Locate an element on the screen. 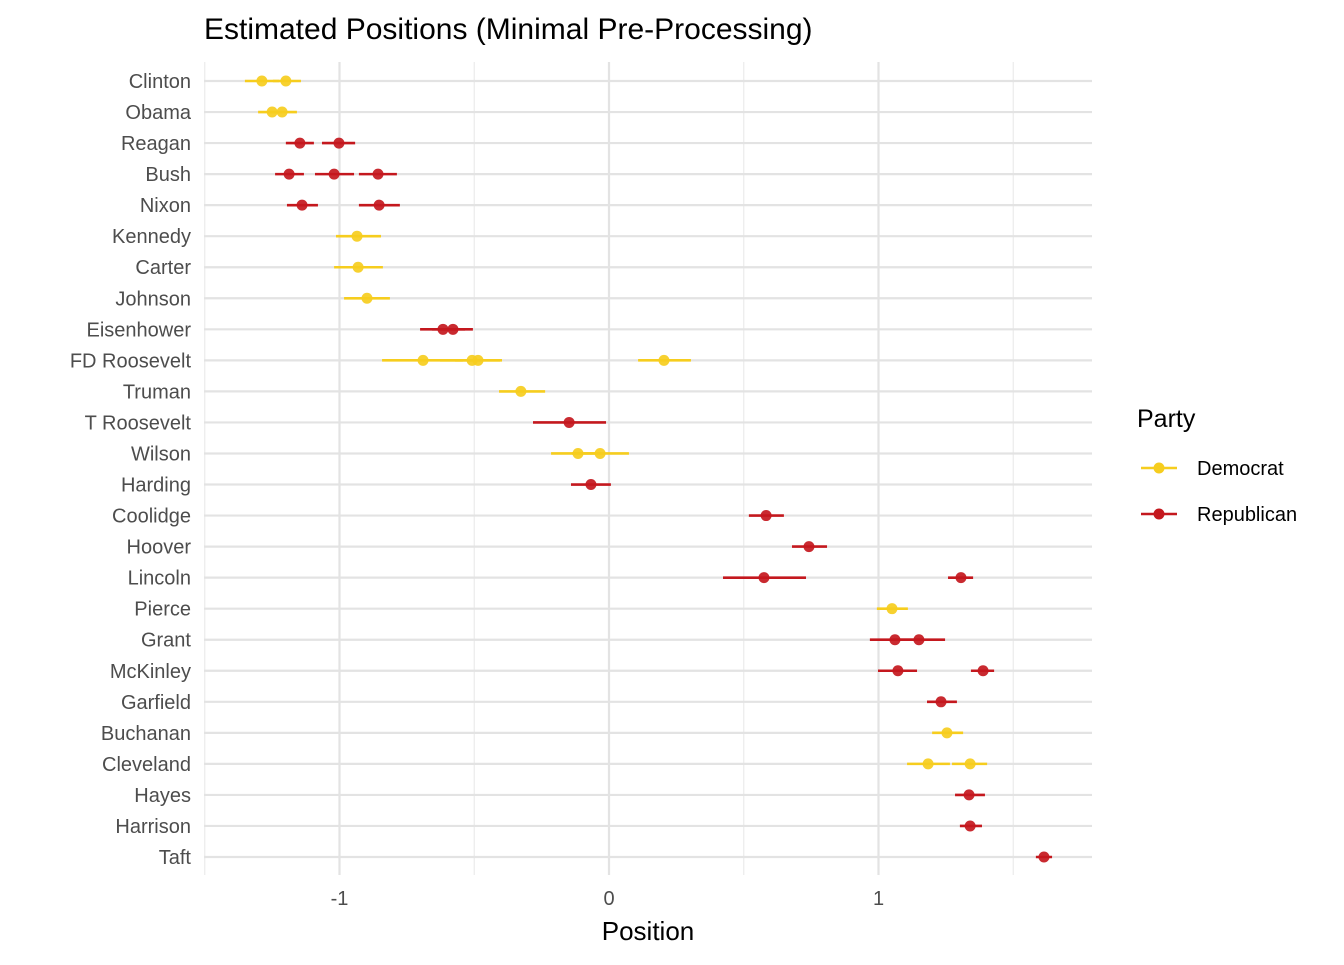 The width and height of the screenshot is (1344, 965). x-tick-label: 1 is located at coordinates (878, 899).